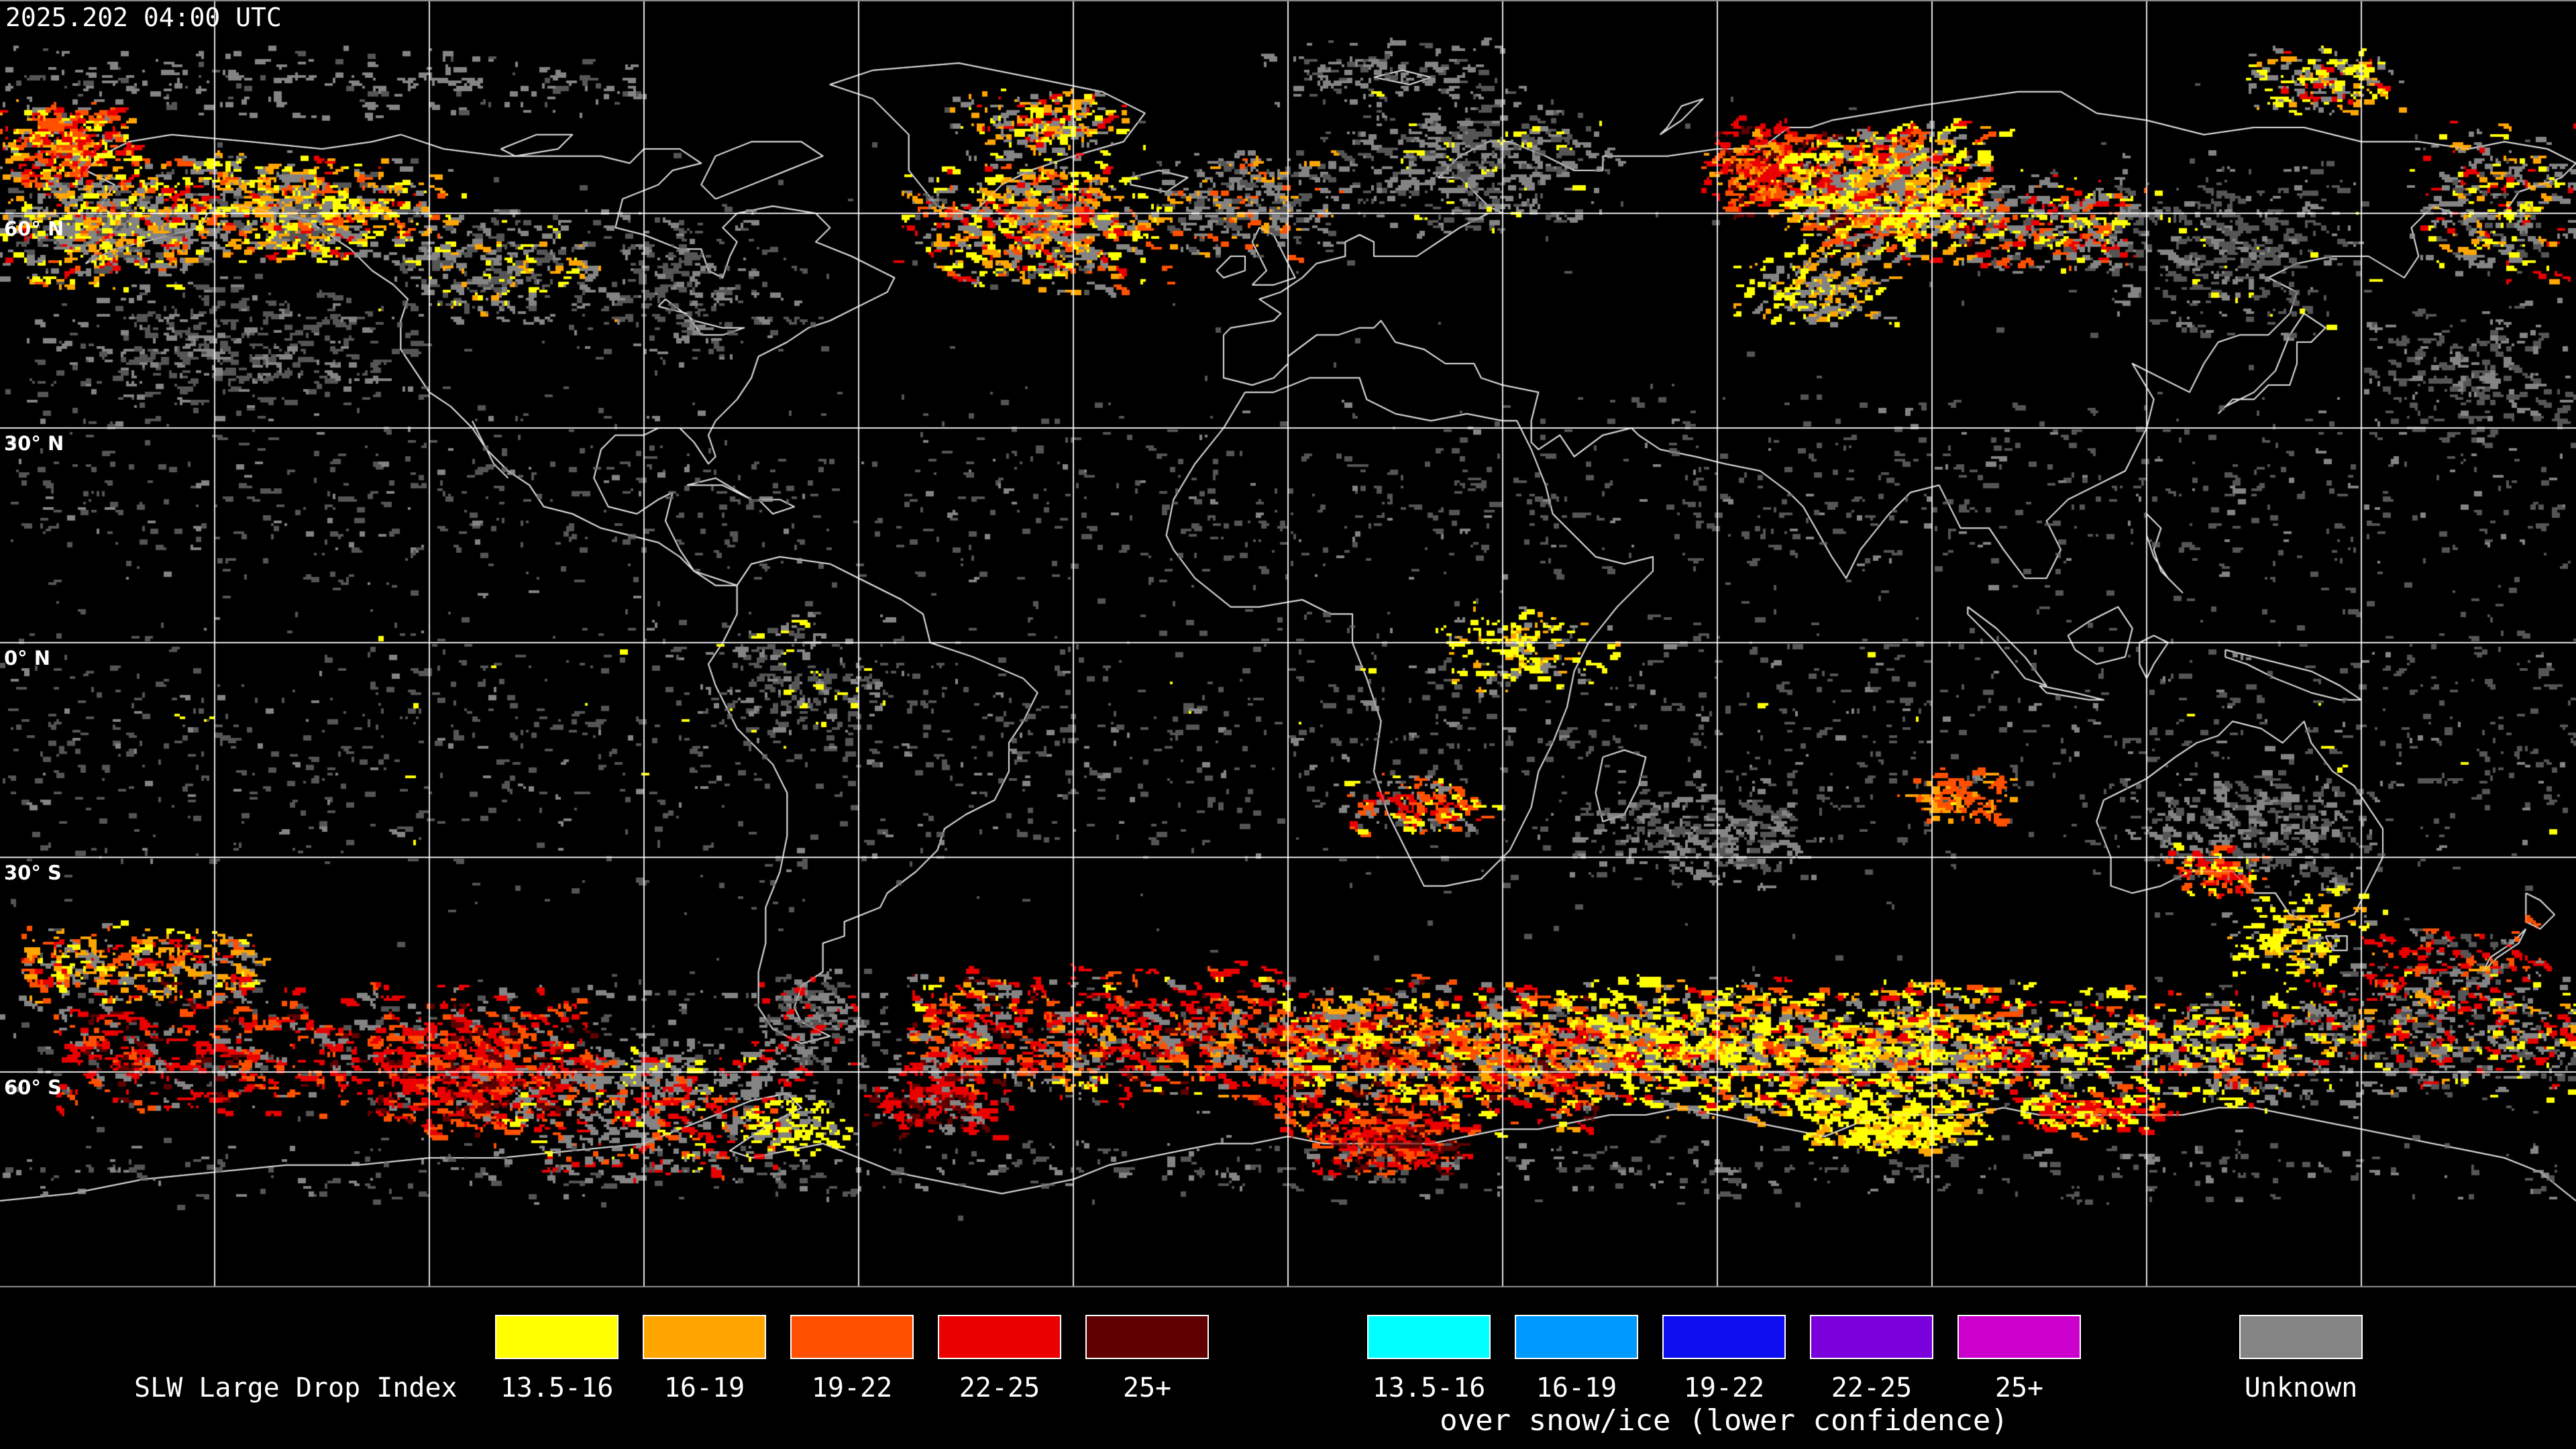 The image size is (2576, 1449). Describe the element at coordinates (1147, 1337) in the screenshot. I see `legend-class-4-swatch` at that location.